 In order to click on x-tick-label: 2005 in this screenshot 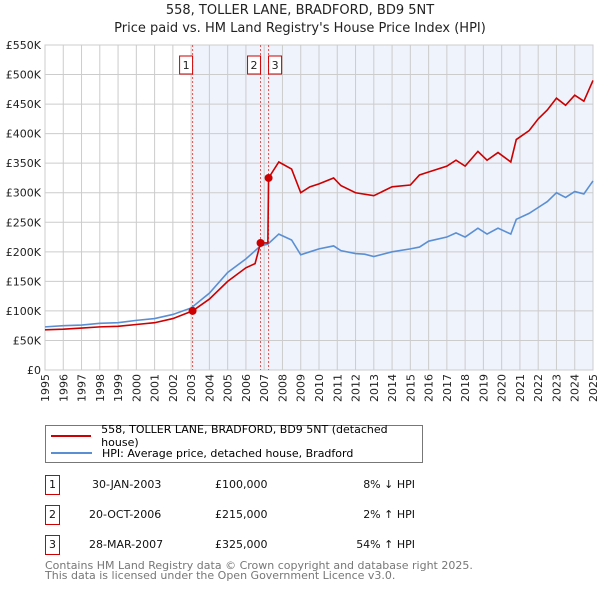, I will do `click(228, 388)`.